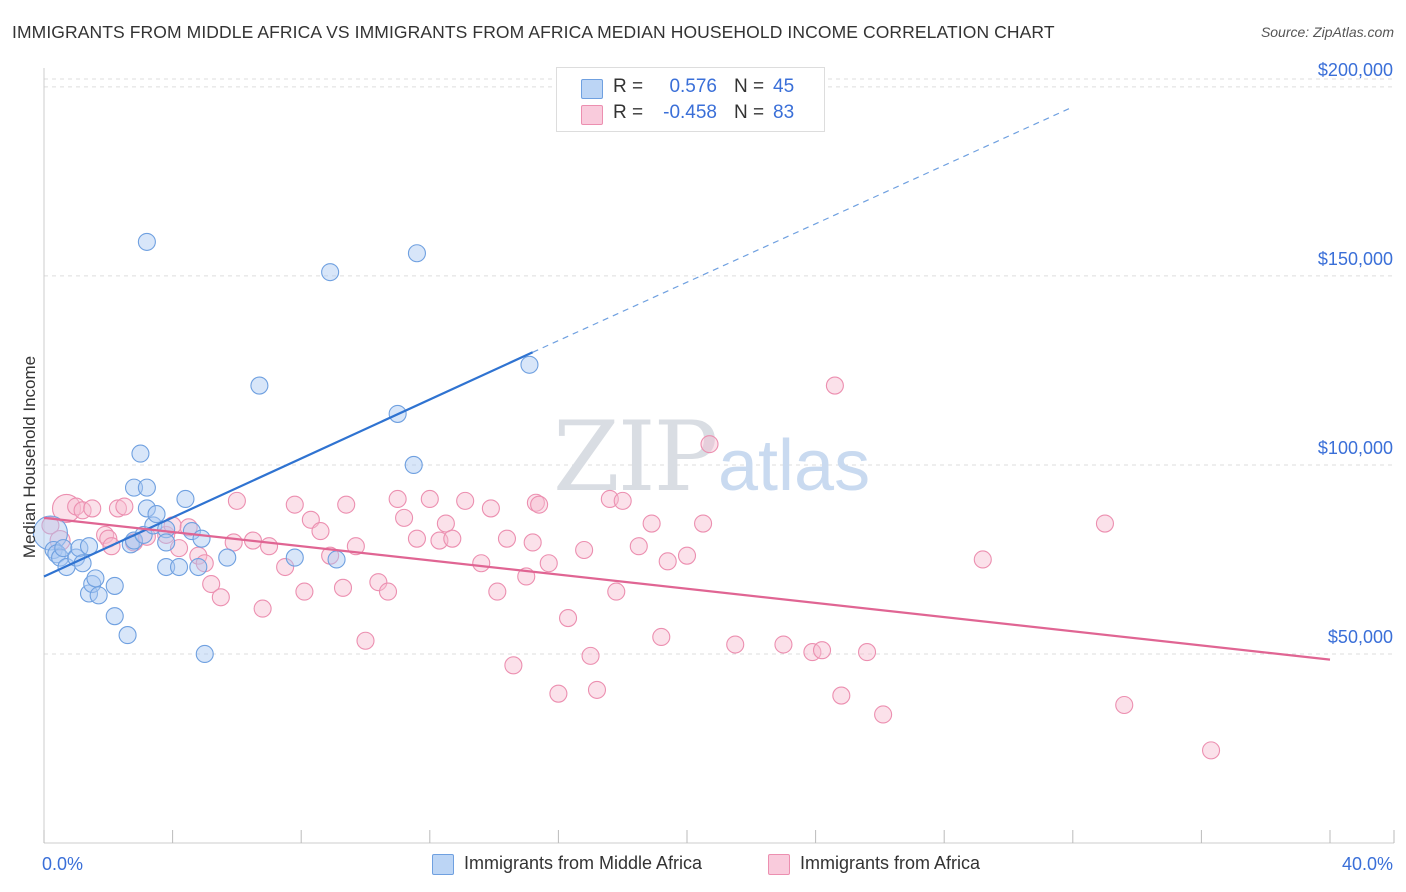 This screenshot has height=892, width=1406. I want to click on y-tick-label: $200,000, so click(1355, 70).